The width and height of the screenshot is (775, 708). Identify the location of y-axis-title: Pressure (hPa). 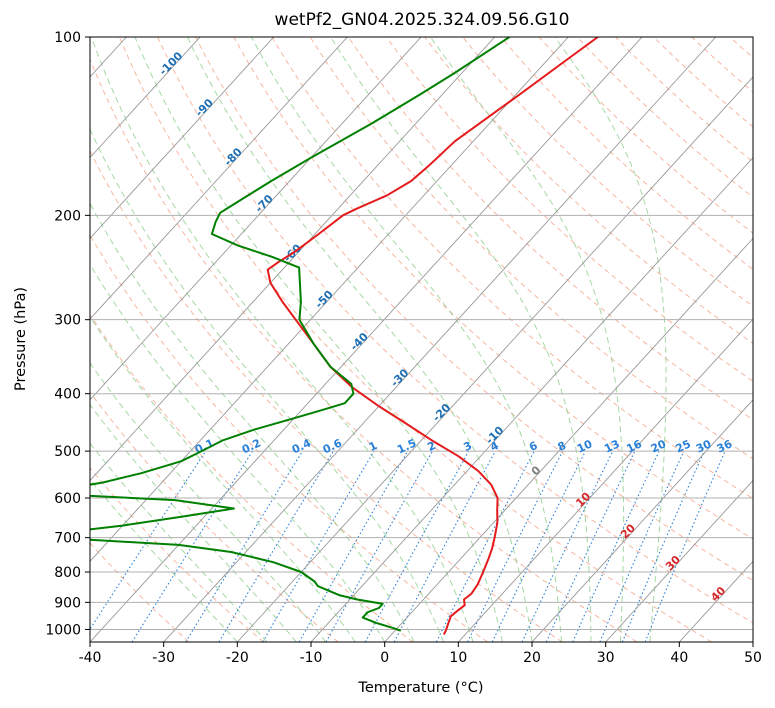
(21, 339).